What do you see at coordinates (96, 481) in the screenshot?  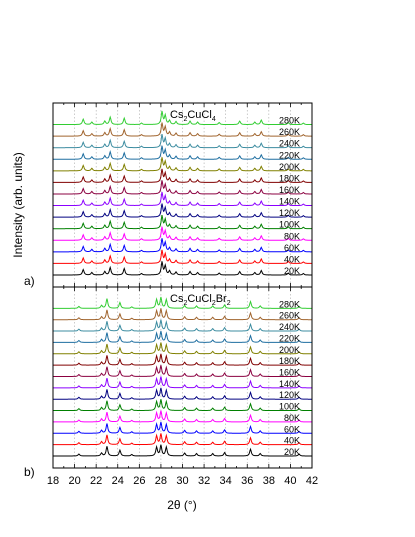 I see `x-tick-label: 22` at bounding box center [96, 481].